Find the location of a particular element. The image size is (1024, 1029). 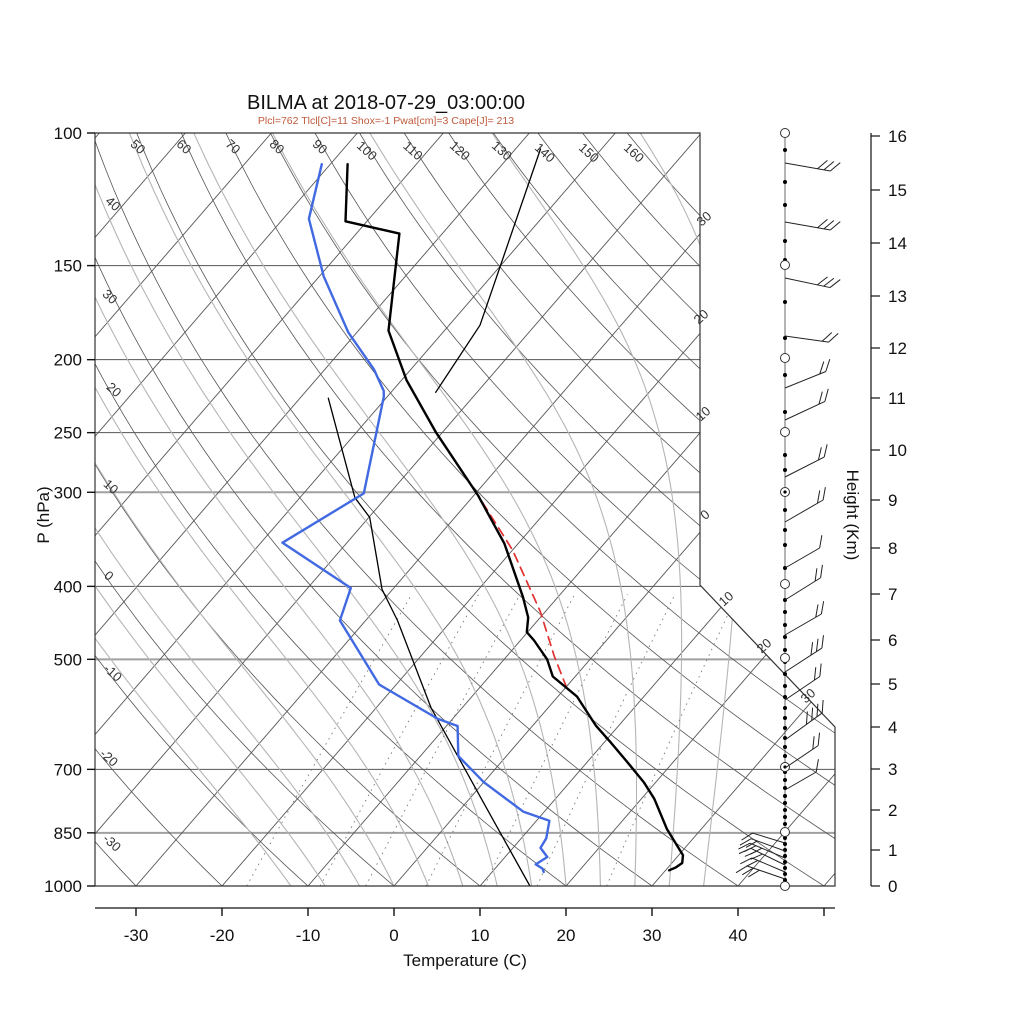

svg-text: 40 is located at coordinates (738, 935).